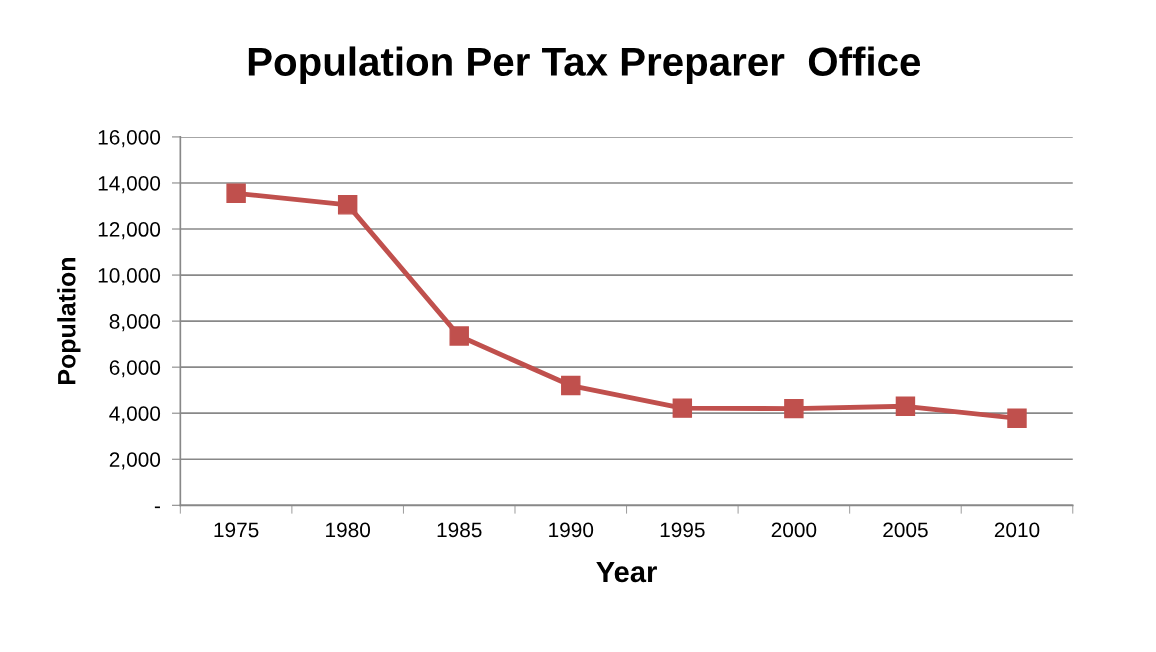 The image size is (1156, 652). What do you see at coordinates (236, 530) in the screenshot?
I see `x-tick-label: 1975` at bounding box center [236, 530].